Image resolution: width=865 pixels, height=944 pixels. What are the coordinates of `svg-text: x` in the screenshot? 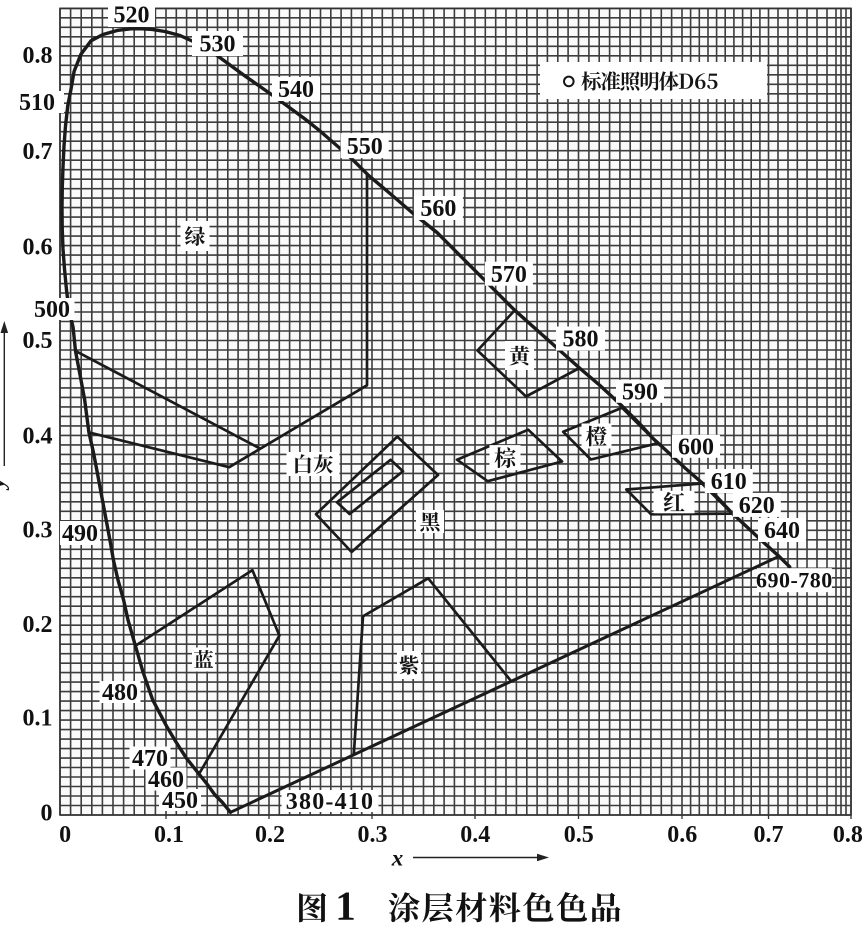 It's located at (397, 858).